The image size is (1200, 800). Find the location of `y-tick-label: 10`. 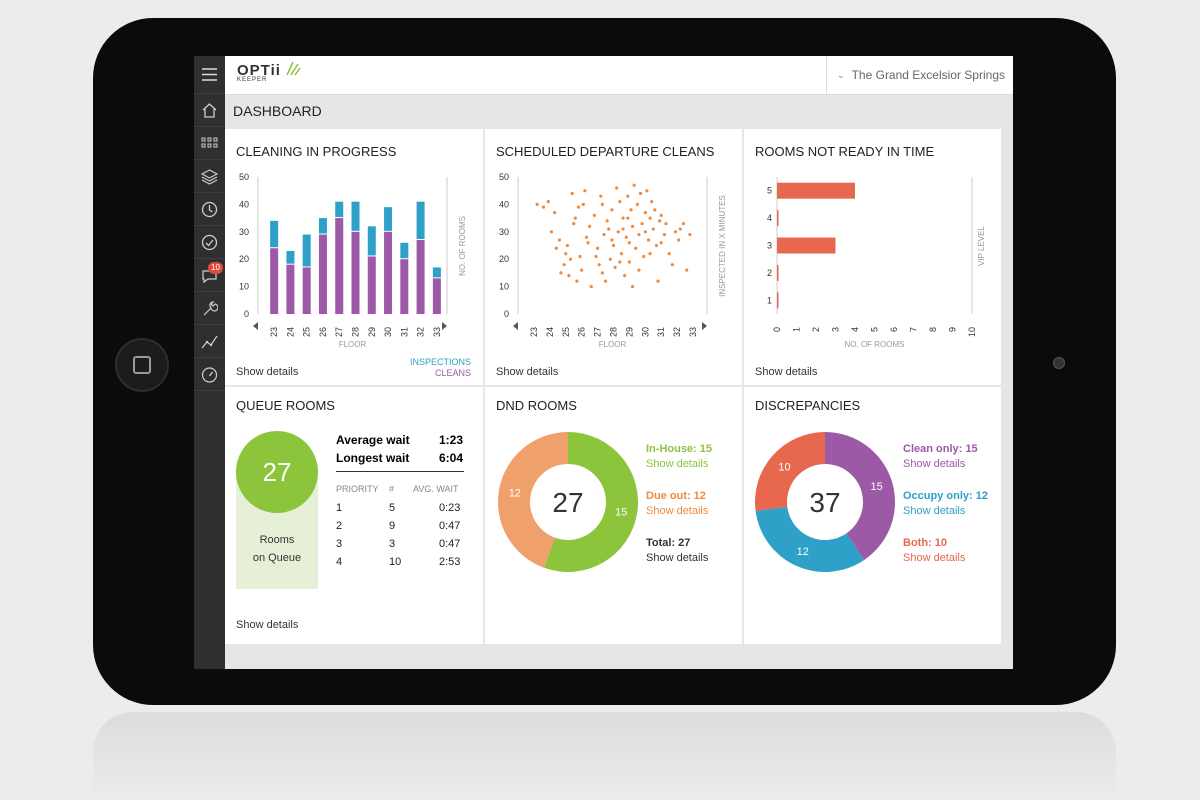

y-tick-label: 10 is located at coordinates (244, 287).